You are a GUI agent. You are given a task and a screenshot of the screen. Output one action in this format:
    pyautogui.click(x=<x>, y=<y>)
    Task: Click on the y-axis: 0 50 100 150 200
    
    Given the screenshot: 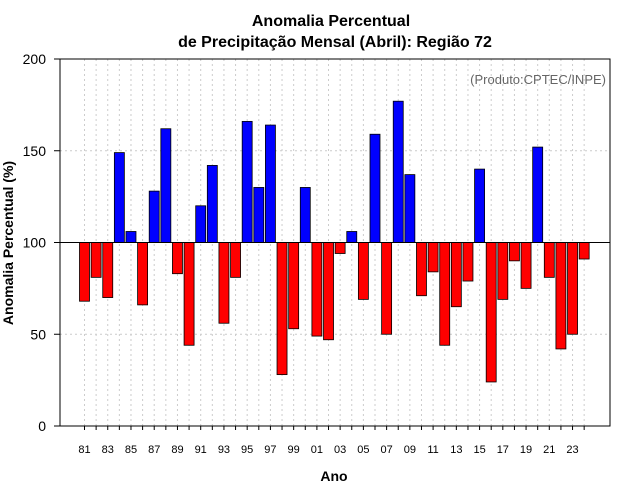 What is the action you would take?
    pyautogui.click(x=41, y=242)
    